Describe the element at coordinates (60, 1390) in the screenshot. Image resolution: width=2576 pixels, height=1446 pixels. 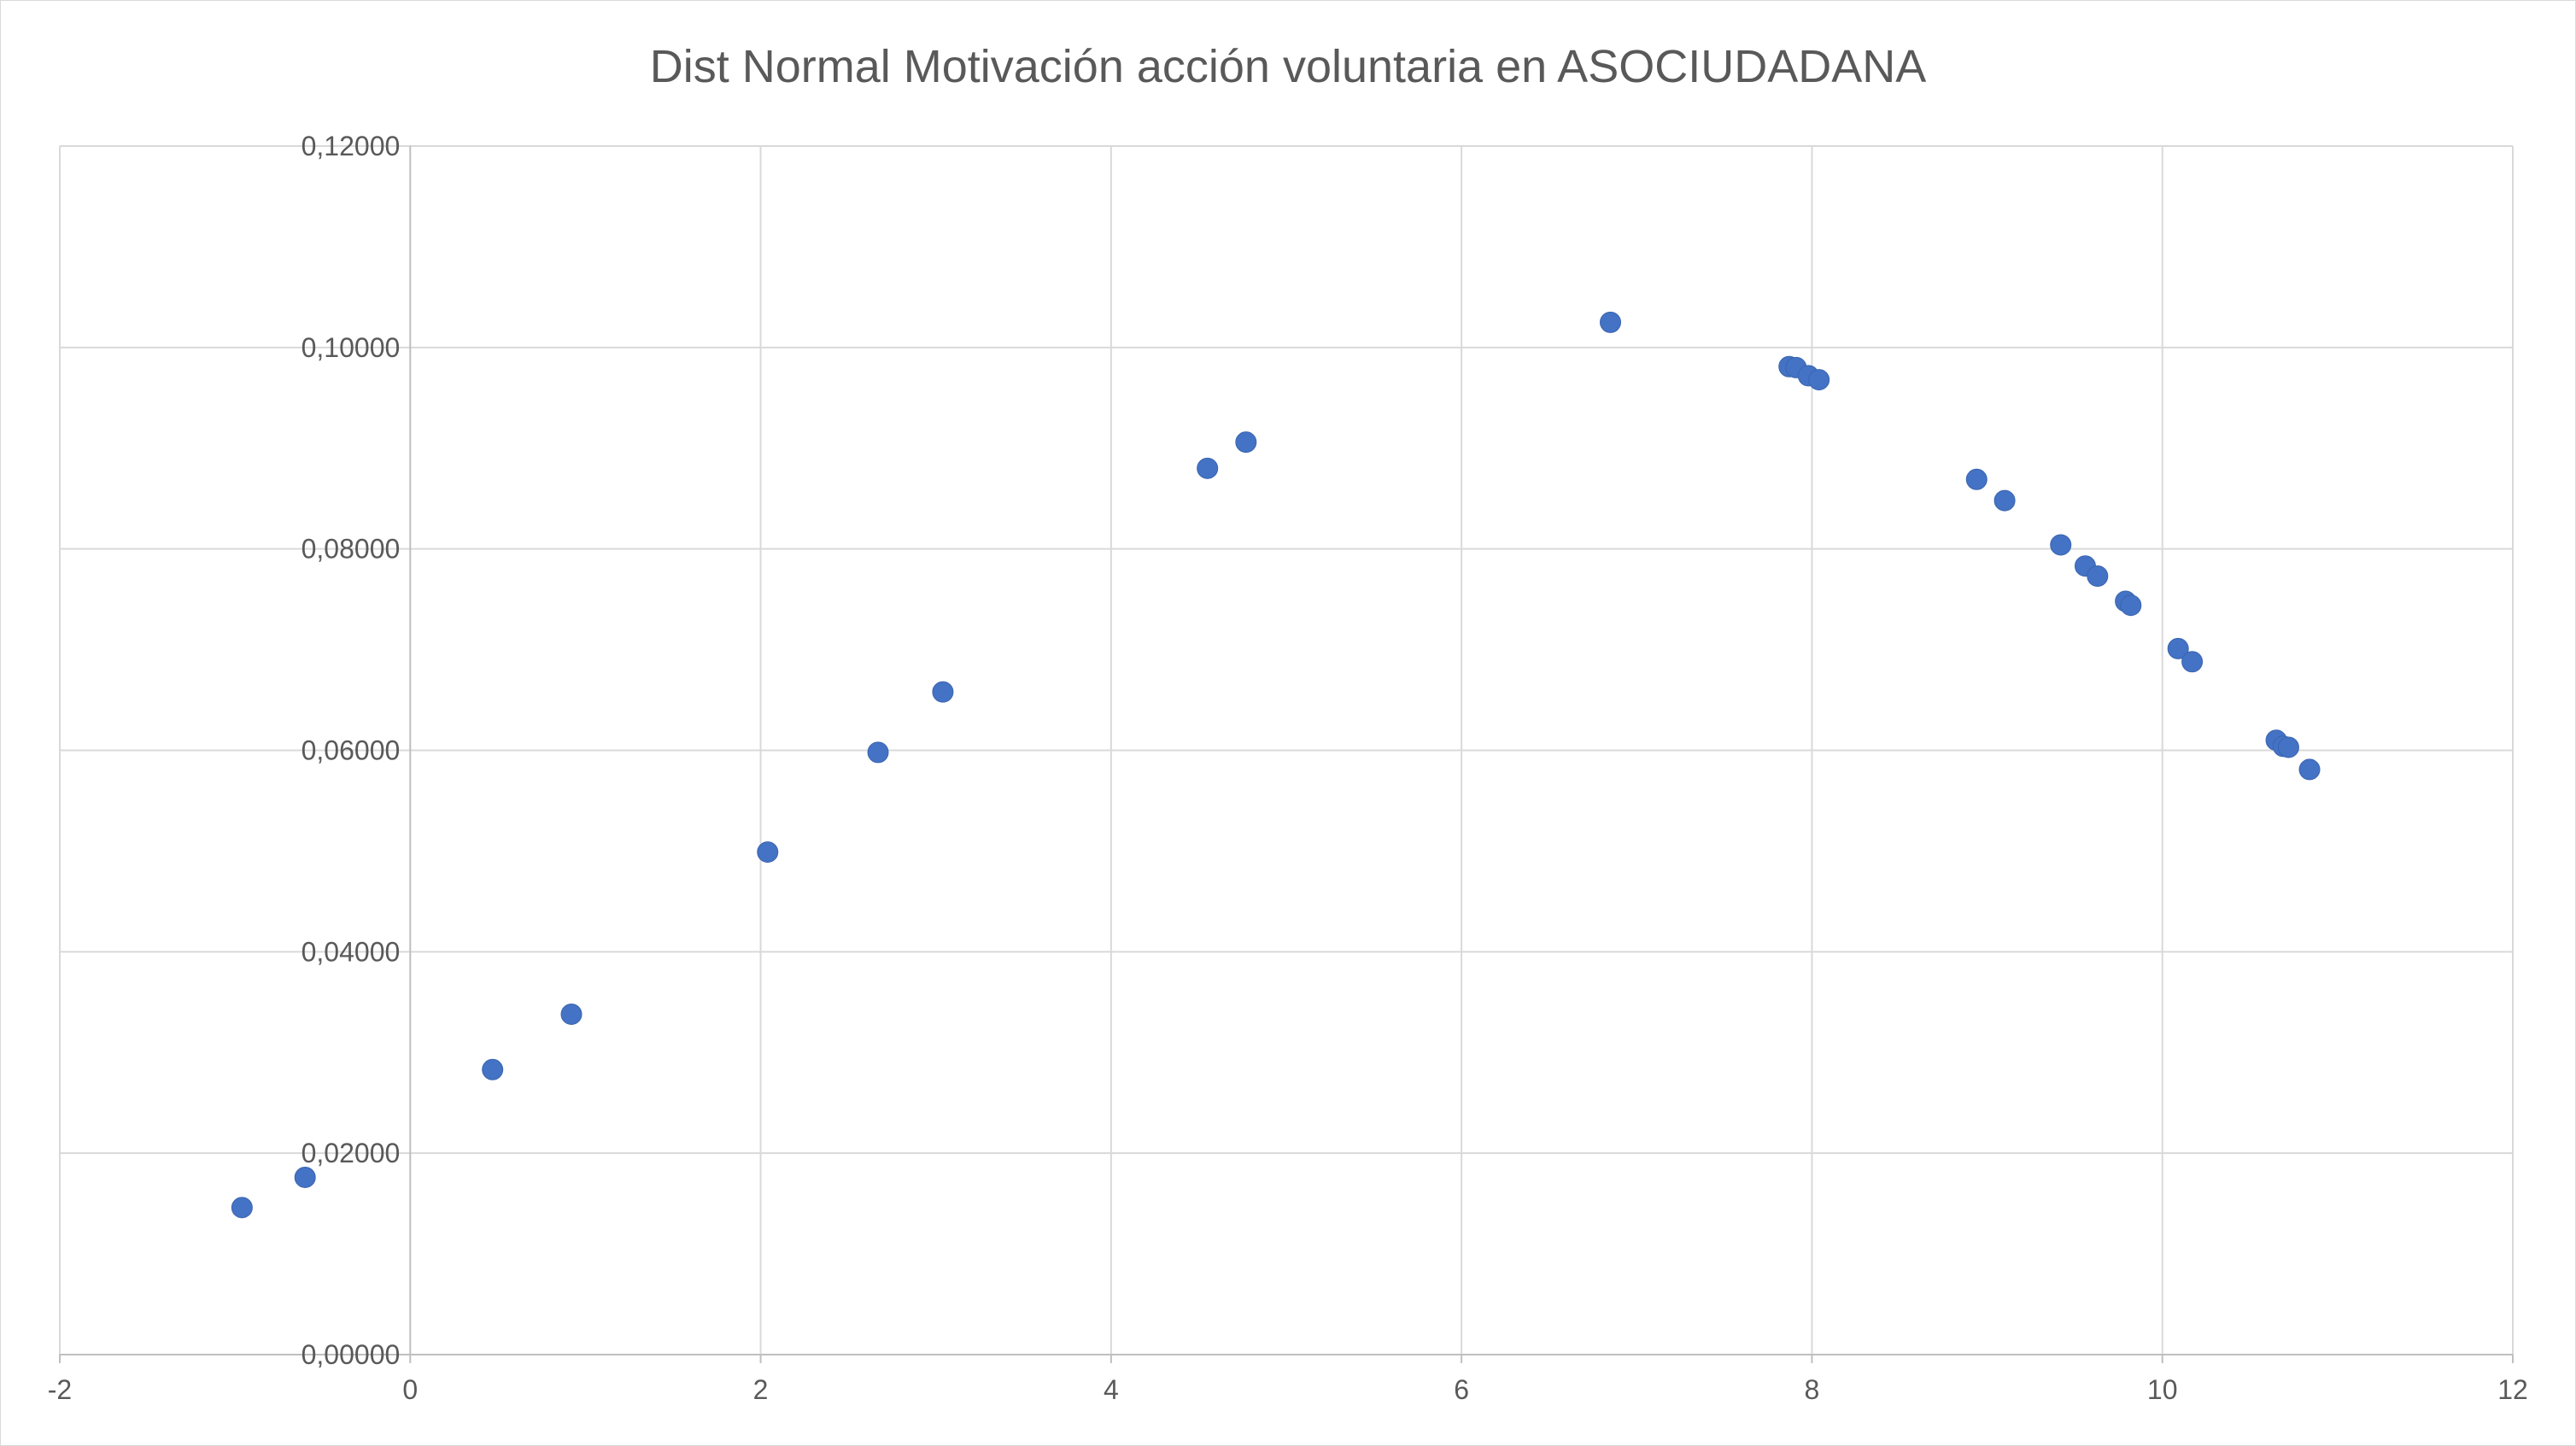
I see `x-tick-label: -2` at that location.